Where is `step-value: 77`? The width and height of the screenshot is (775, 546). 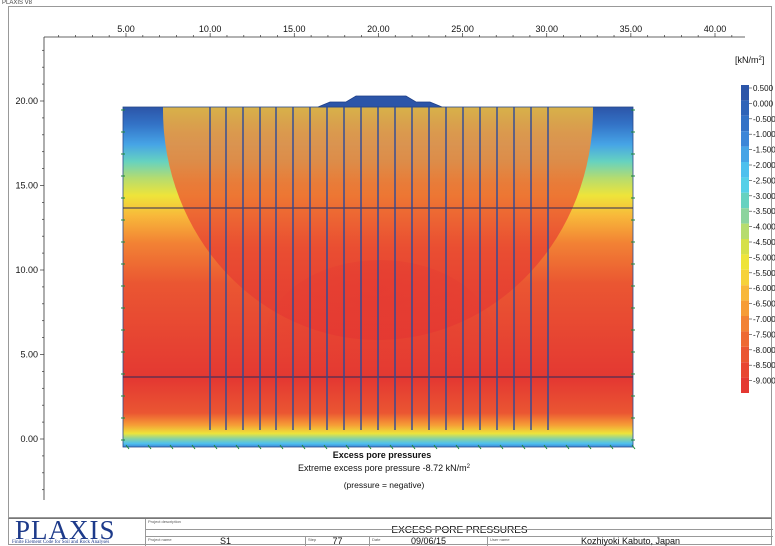
step-value: 77 is located at coordinates (337, 541).